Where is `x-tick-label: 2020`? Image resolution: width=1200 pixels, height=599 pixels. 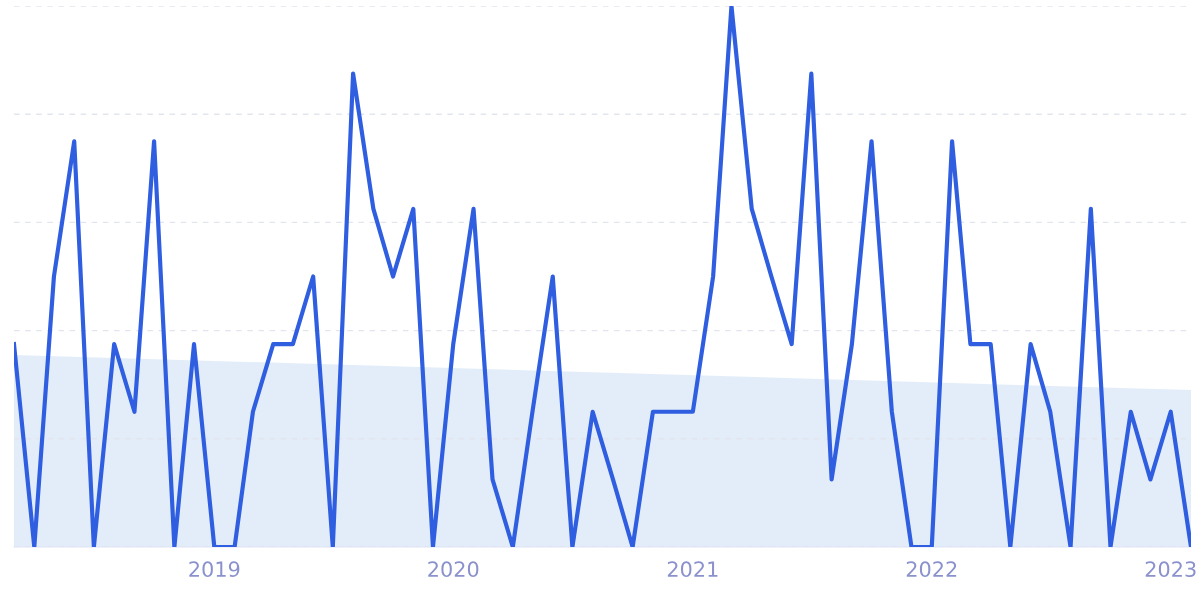 x-tick-label: 2020 is located at coordinates (453, 569).